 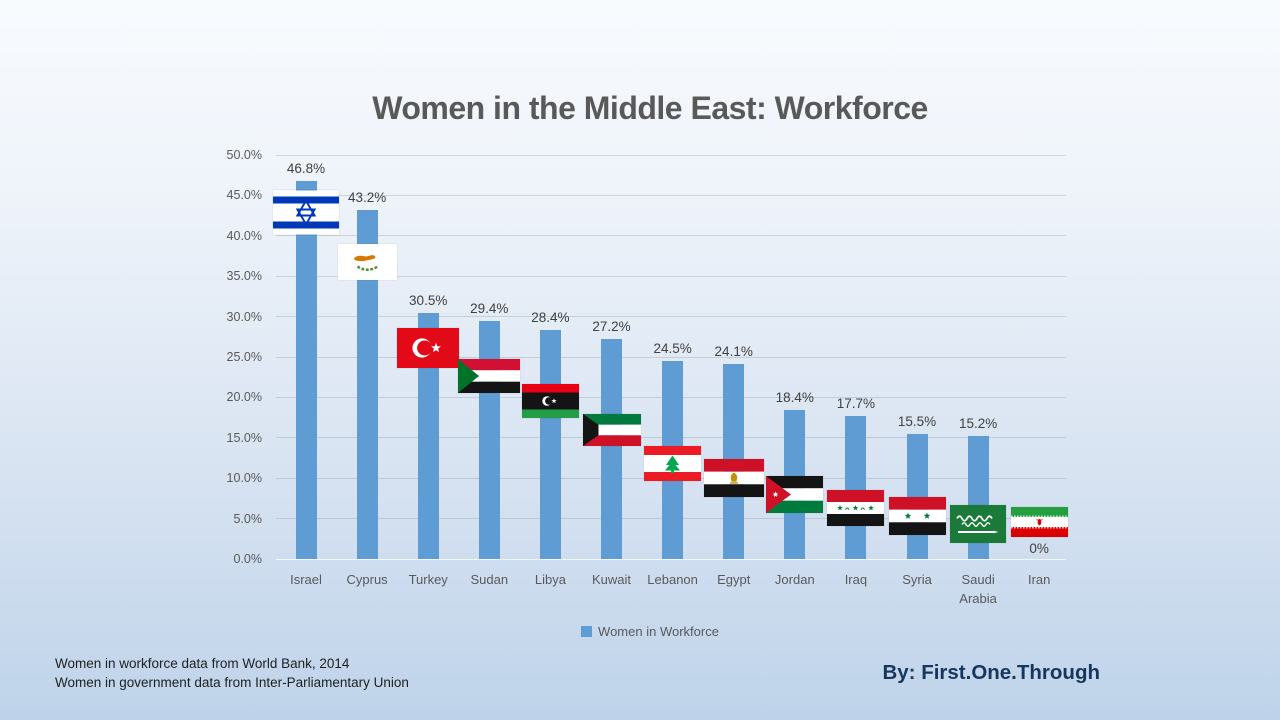 What do you see at coordinates (991, 672) in the screenshot?
I see `byline: By: First.One.Through` at bounding box center [991, 672].